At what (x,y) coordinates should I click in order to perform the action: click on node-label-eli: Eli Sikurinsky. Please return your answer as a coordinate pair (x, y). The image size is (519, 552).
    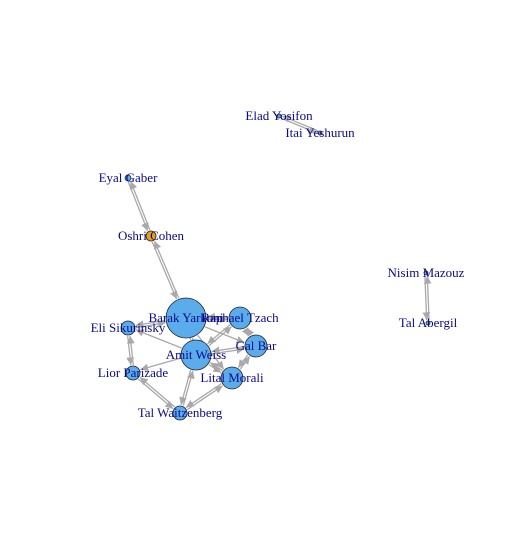
    Looking at the image, I should click on (128, 327).